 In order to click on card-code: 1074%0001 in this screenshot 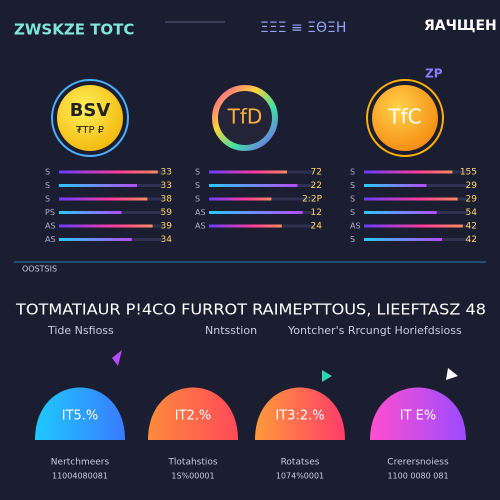, I will do `click(300, 476)`.